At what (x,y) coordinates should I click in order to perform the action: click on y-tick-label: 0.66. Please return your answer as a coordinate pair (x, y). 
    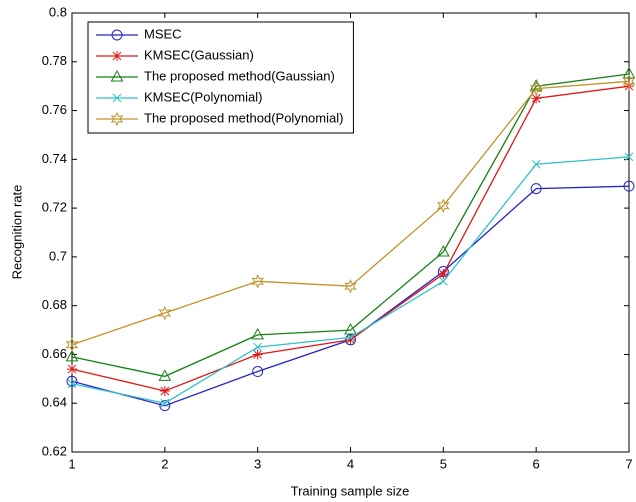
    Looking at the image, I should click on (54, 353).